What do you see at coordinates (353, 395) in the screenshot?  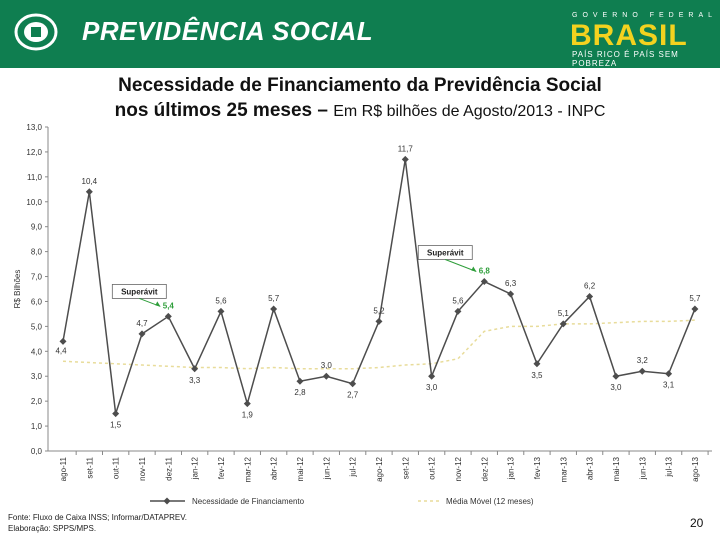 I see `data-label: 2,7` at bounding box center [353, 395].